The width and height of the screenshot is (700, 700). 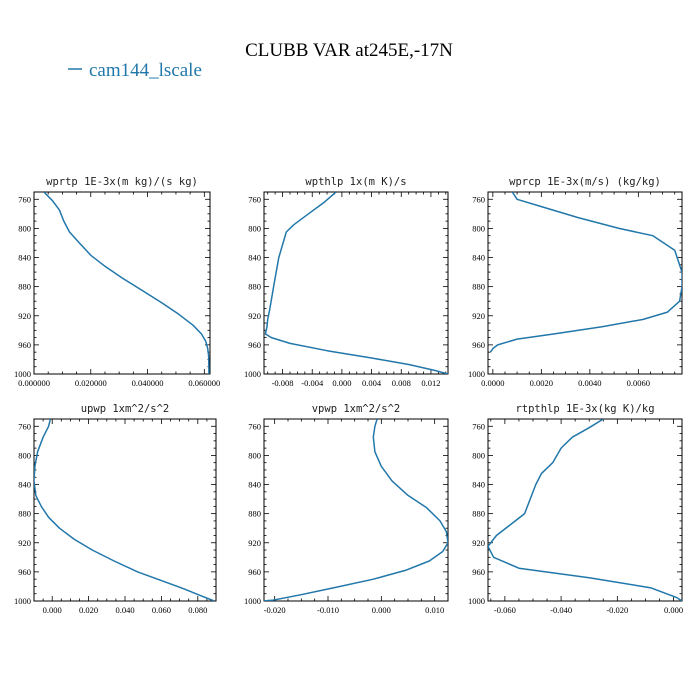 I want to click on x-tick-label: 0.000000, so click(x=34, y=383).